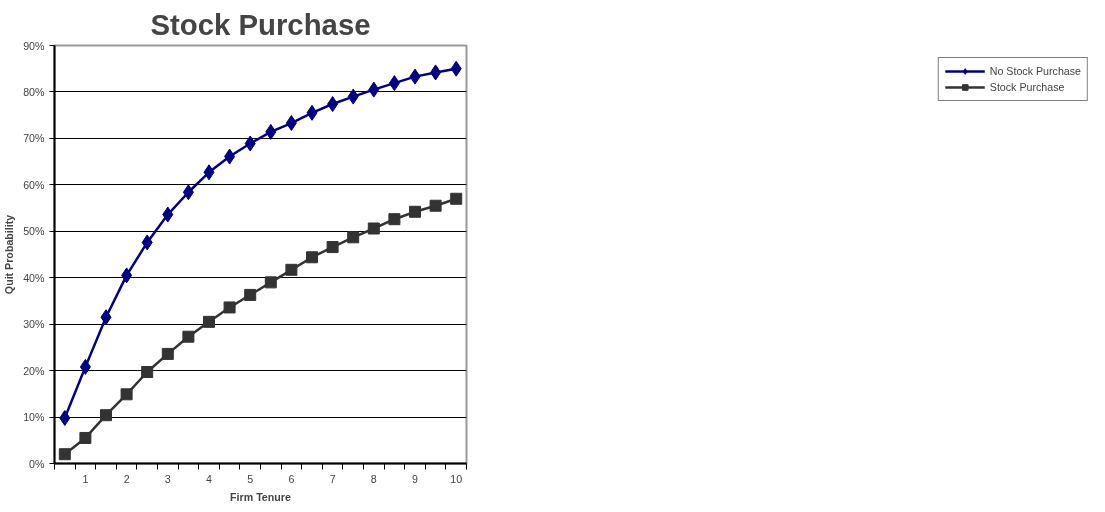 This screenshot has width=1105, height=512. What do you see at coordinates (34, 277) in the screenshot?
I see `y-tick-label: 40%` at bounding box center [34, 277].